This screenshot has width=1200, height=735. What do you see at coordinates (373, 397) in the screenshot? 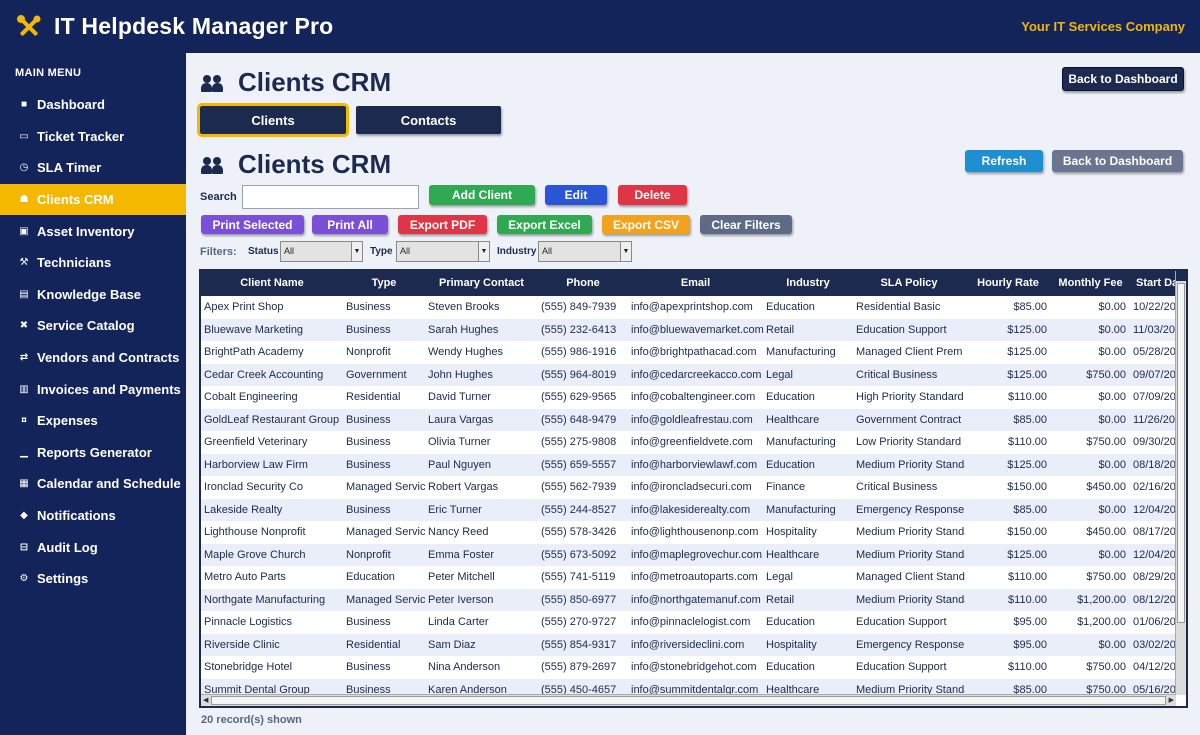
I see `table-cell: Residential` at bounding box center [373, 397].